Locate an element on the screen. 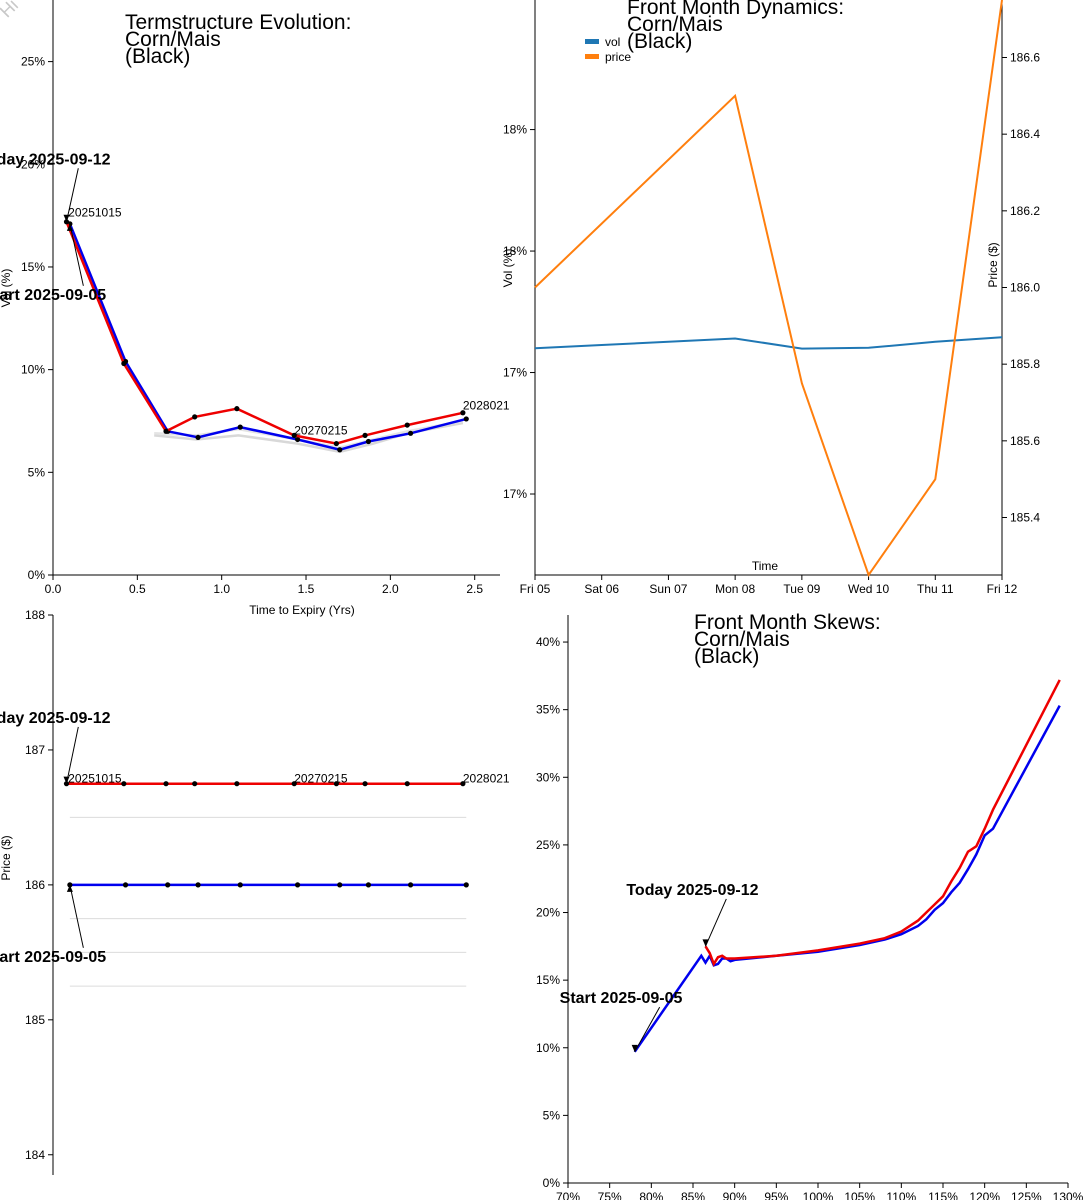  x-tick: Fri 12 is located at coordinates (1002, 585).